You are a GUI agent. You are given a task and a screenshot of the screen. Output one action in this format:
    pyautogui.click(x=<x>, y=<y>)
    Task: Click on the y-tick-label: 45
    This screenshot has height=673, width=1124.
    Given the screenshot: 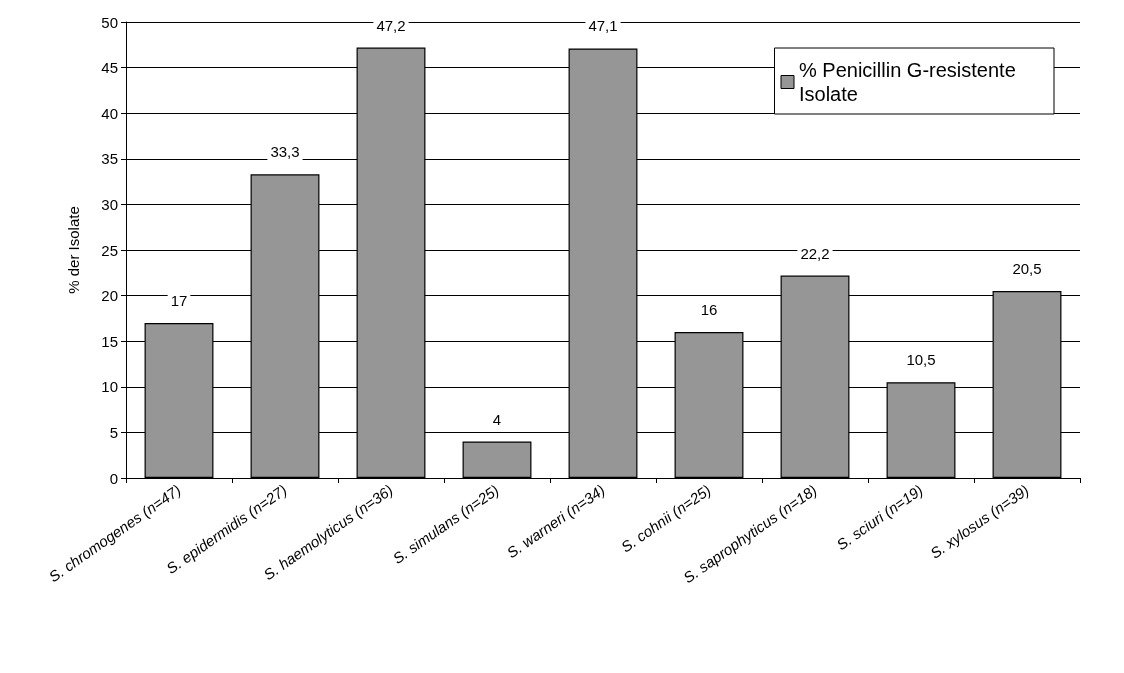 What is the action you would take?
    pyautogui.click(x=109, y=68)
    